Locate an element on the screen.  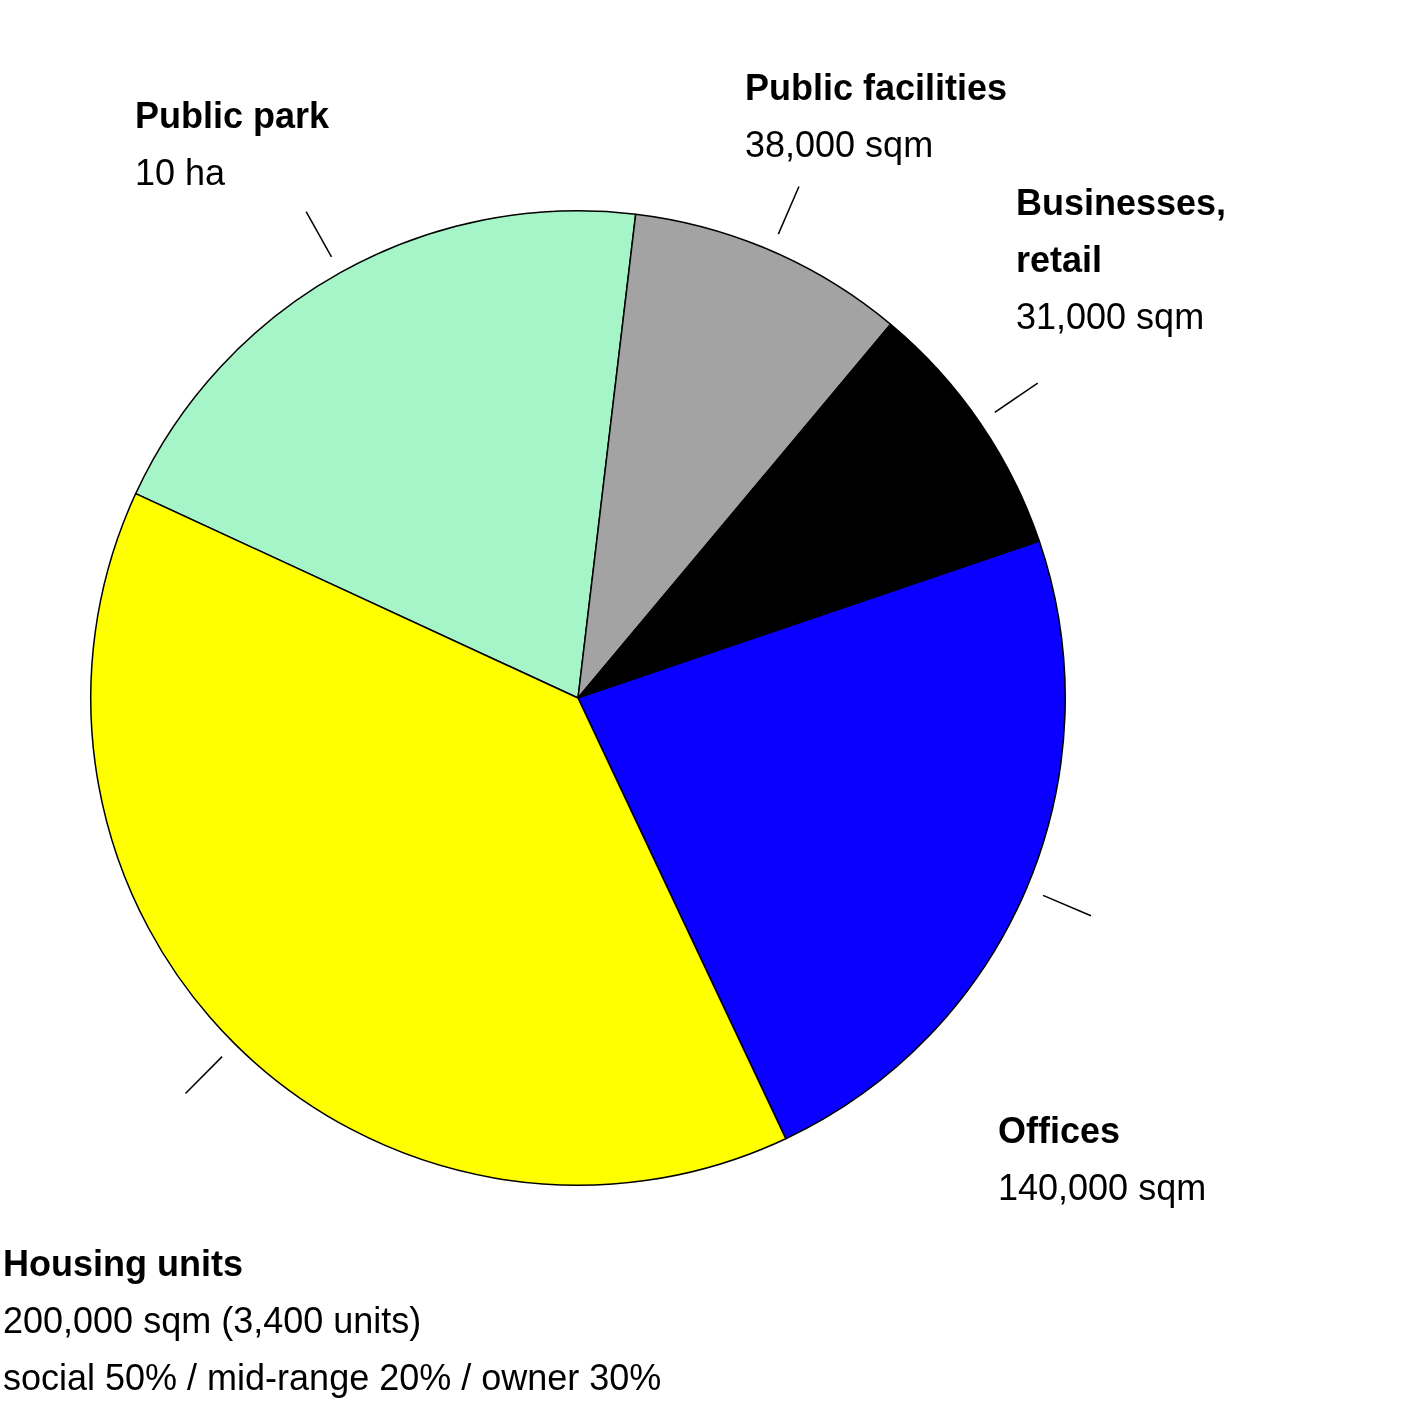
slice-label: Businesses, retail is located at coordinates (1121, 231).